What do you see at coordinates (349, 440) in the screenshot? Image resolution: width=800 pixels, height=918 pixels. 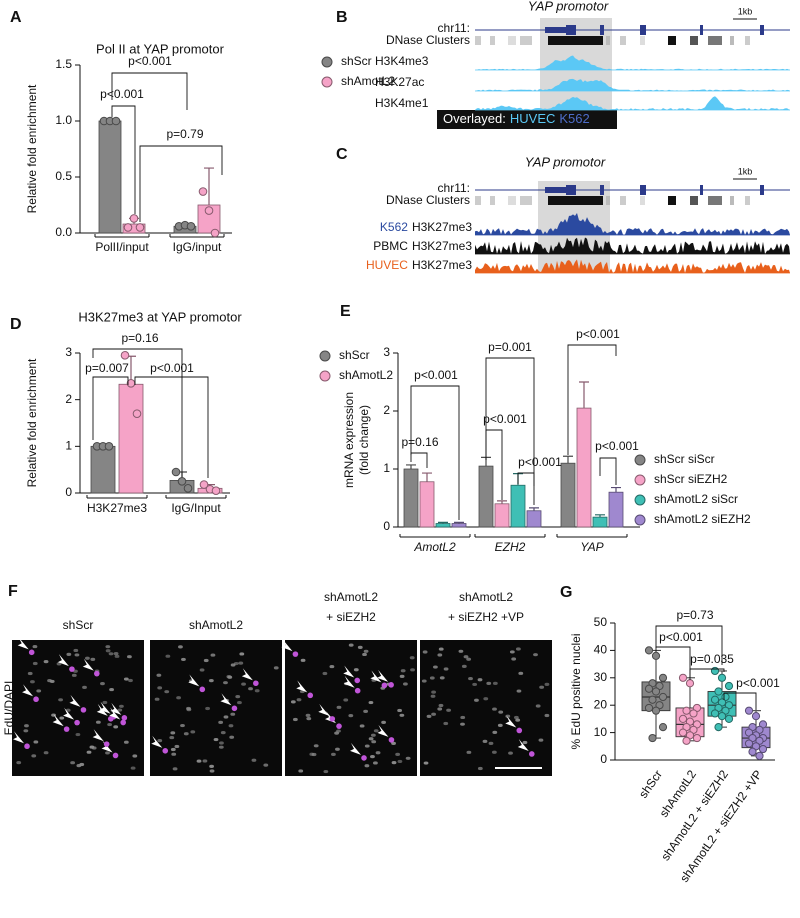 I see `y-axis-label: mRNA expression` at bounding box center [349, 440].